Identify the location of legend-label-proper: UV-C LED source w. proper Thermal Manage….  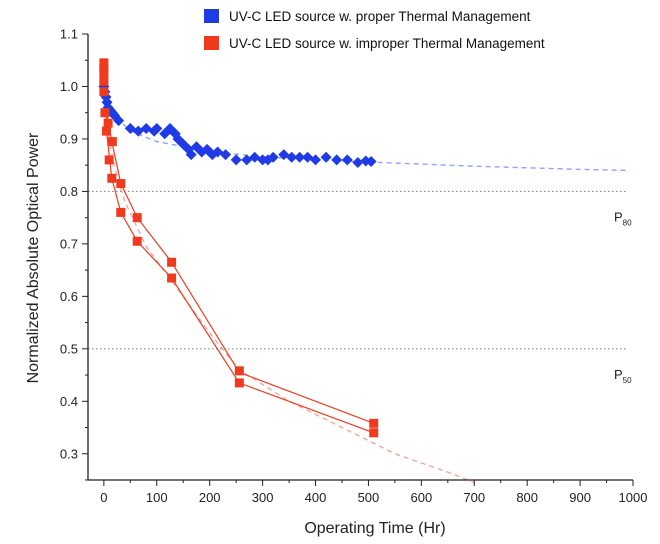
(380, 16).